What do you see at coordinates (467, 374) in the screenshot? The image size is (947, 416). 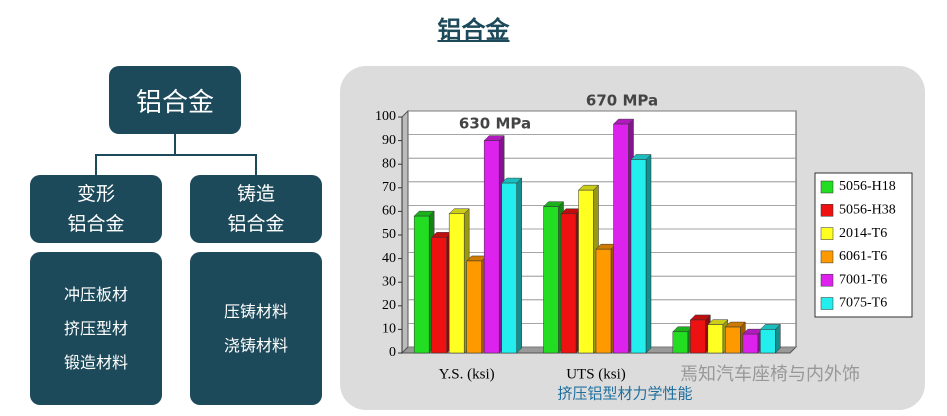 I see `x-tick-label: Y.S. (ksi)` at bounding box center [467, 374].